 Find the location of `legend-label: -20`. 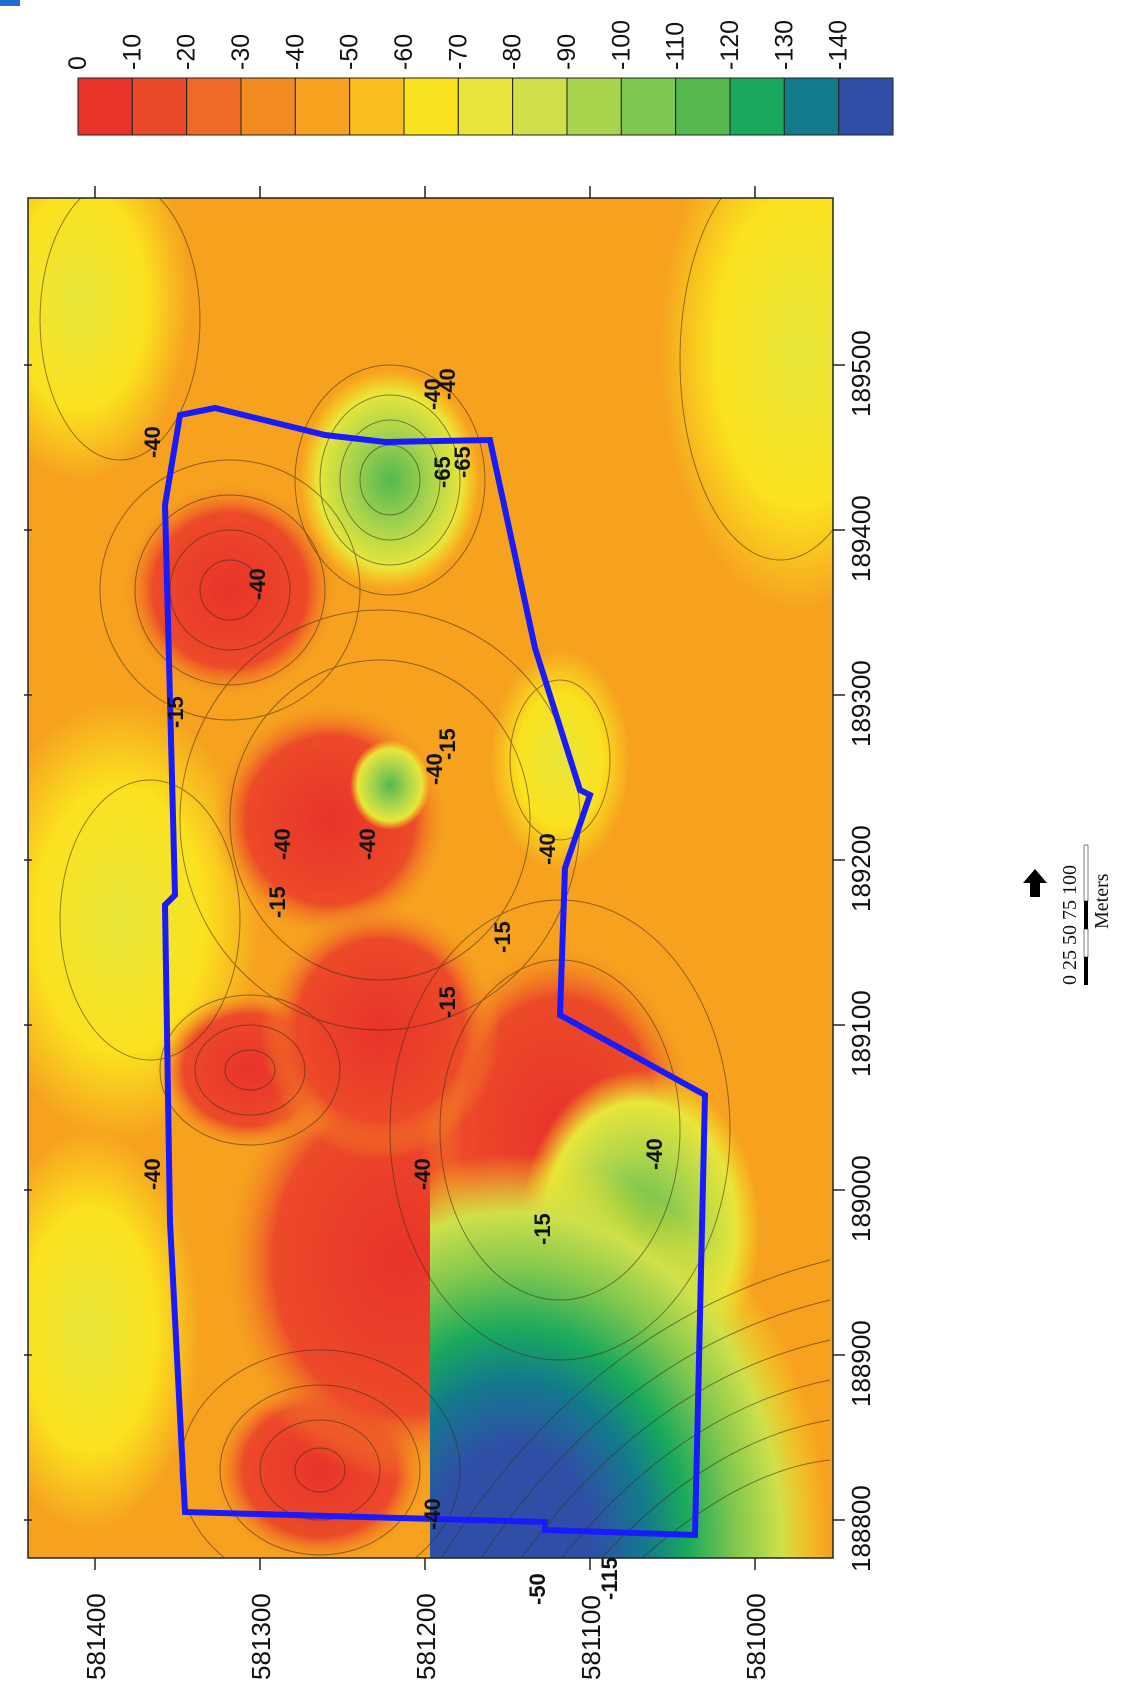

legend-label: -20 is located at coordinates (187, 52).